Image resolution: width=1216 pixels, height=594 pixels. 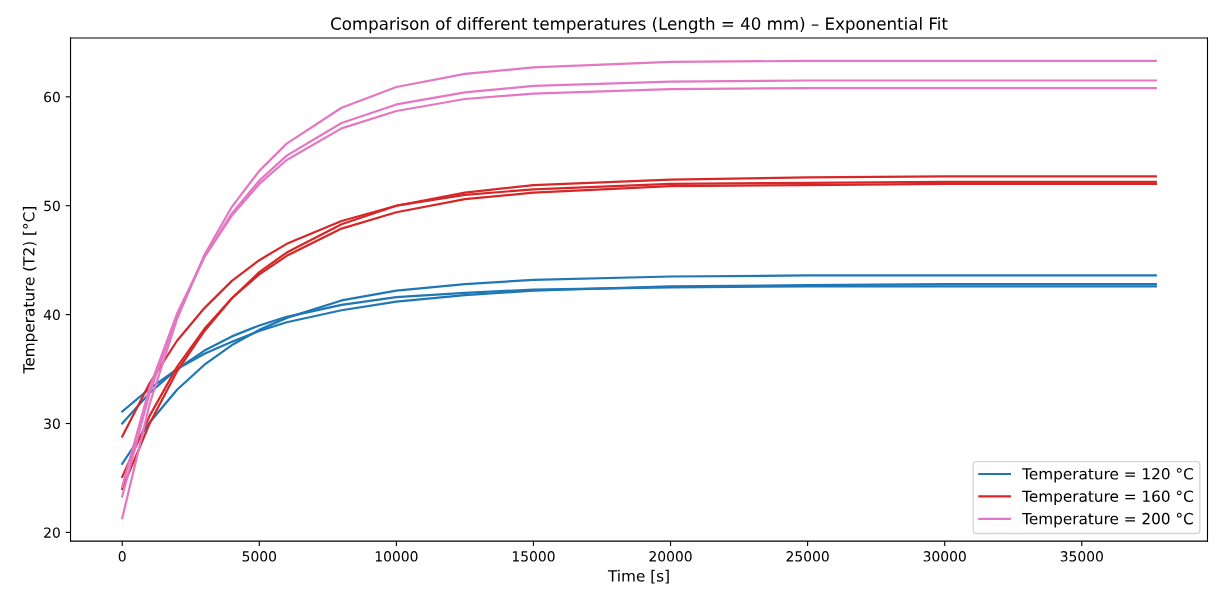 I want to click on x-tick-label: 5000, so click(x=259, y=556).